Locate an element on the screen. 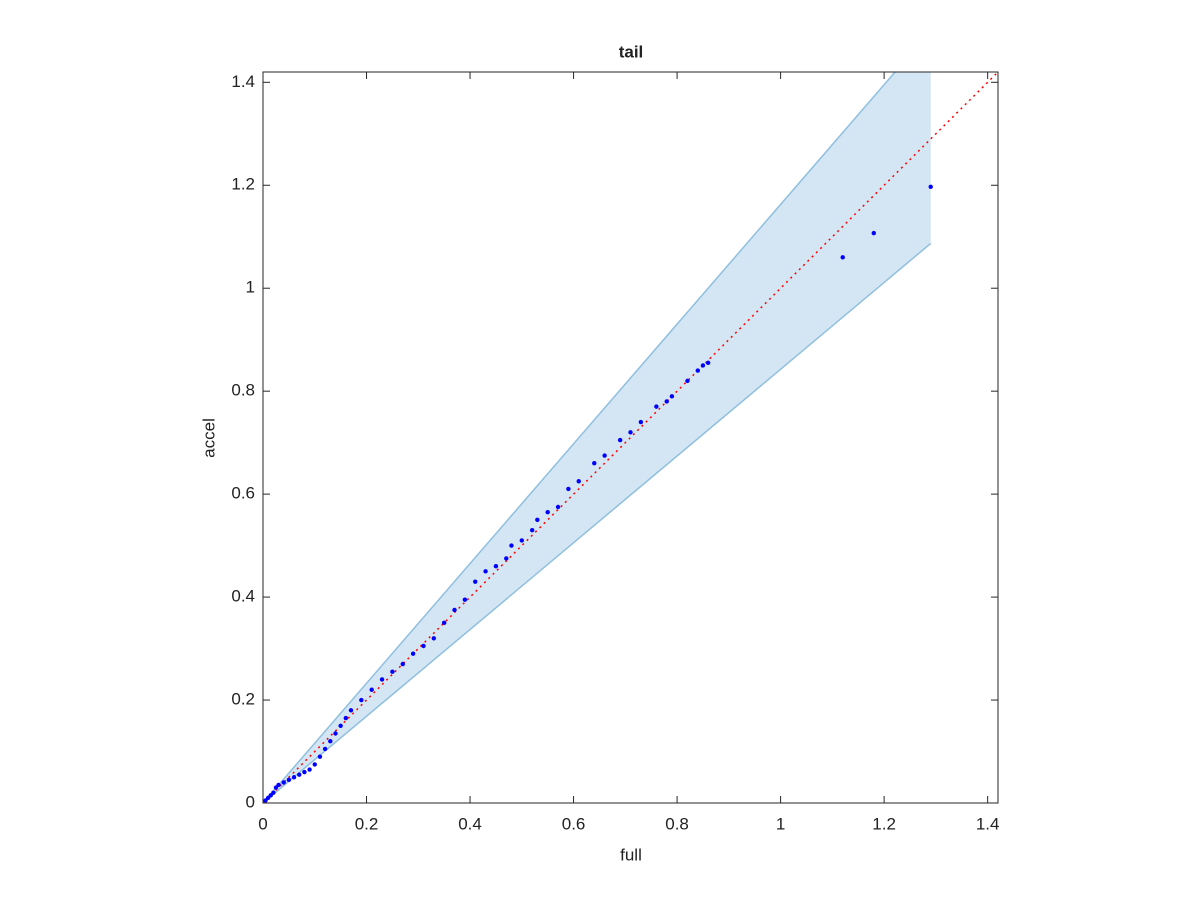 The image size is (1200, 900). x-tick-label: 1.4 is located at coordinates (988, 823).